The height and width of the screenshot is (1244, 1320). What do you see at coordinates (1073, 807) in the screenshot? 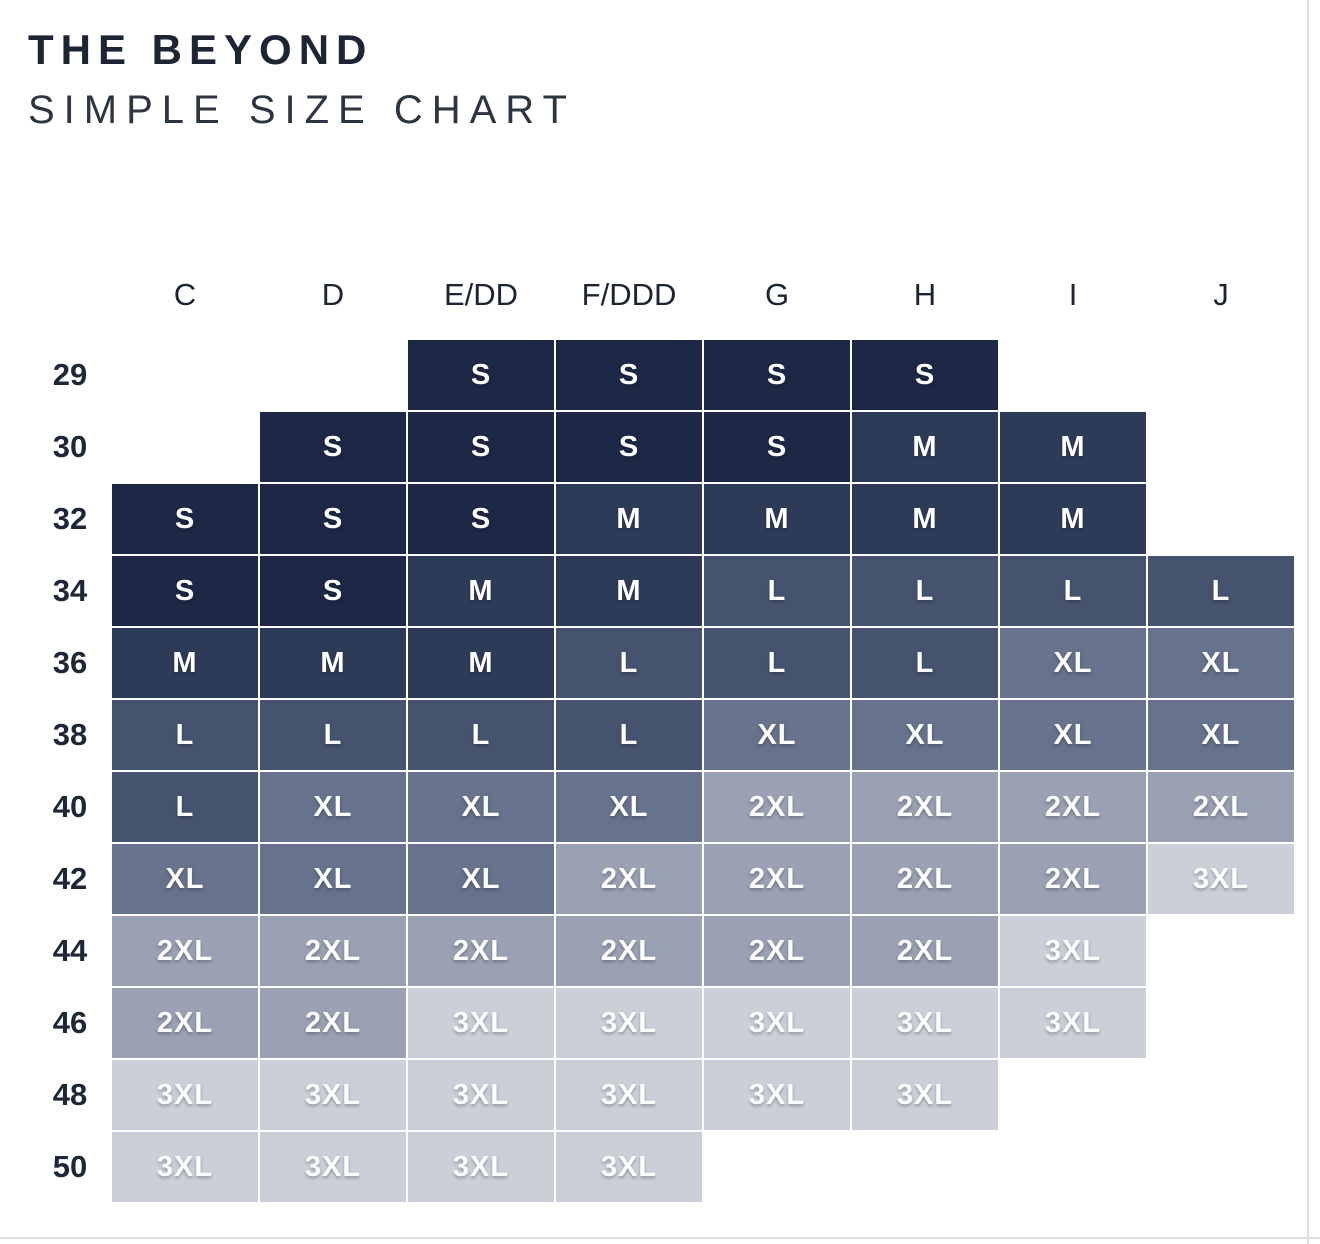
I see `size-cell-40-I: 2XL` at bounding box center [1073, 807].